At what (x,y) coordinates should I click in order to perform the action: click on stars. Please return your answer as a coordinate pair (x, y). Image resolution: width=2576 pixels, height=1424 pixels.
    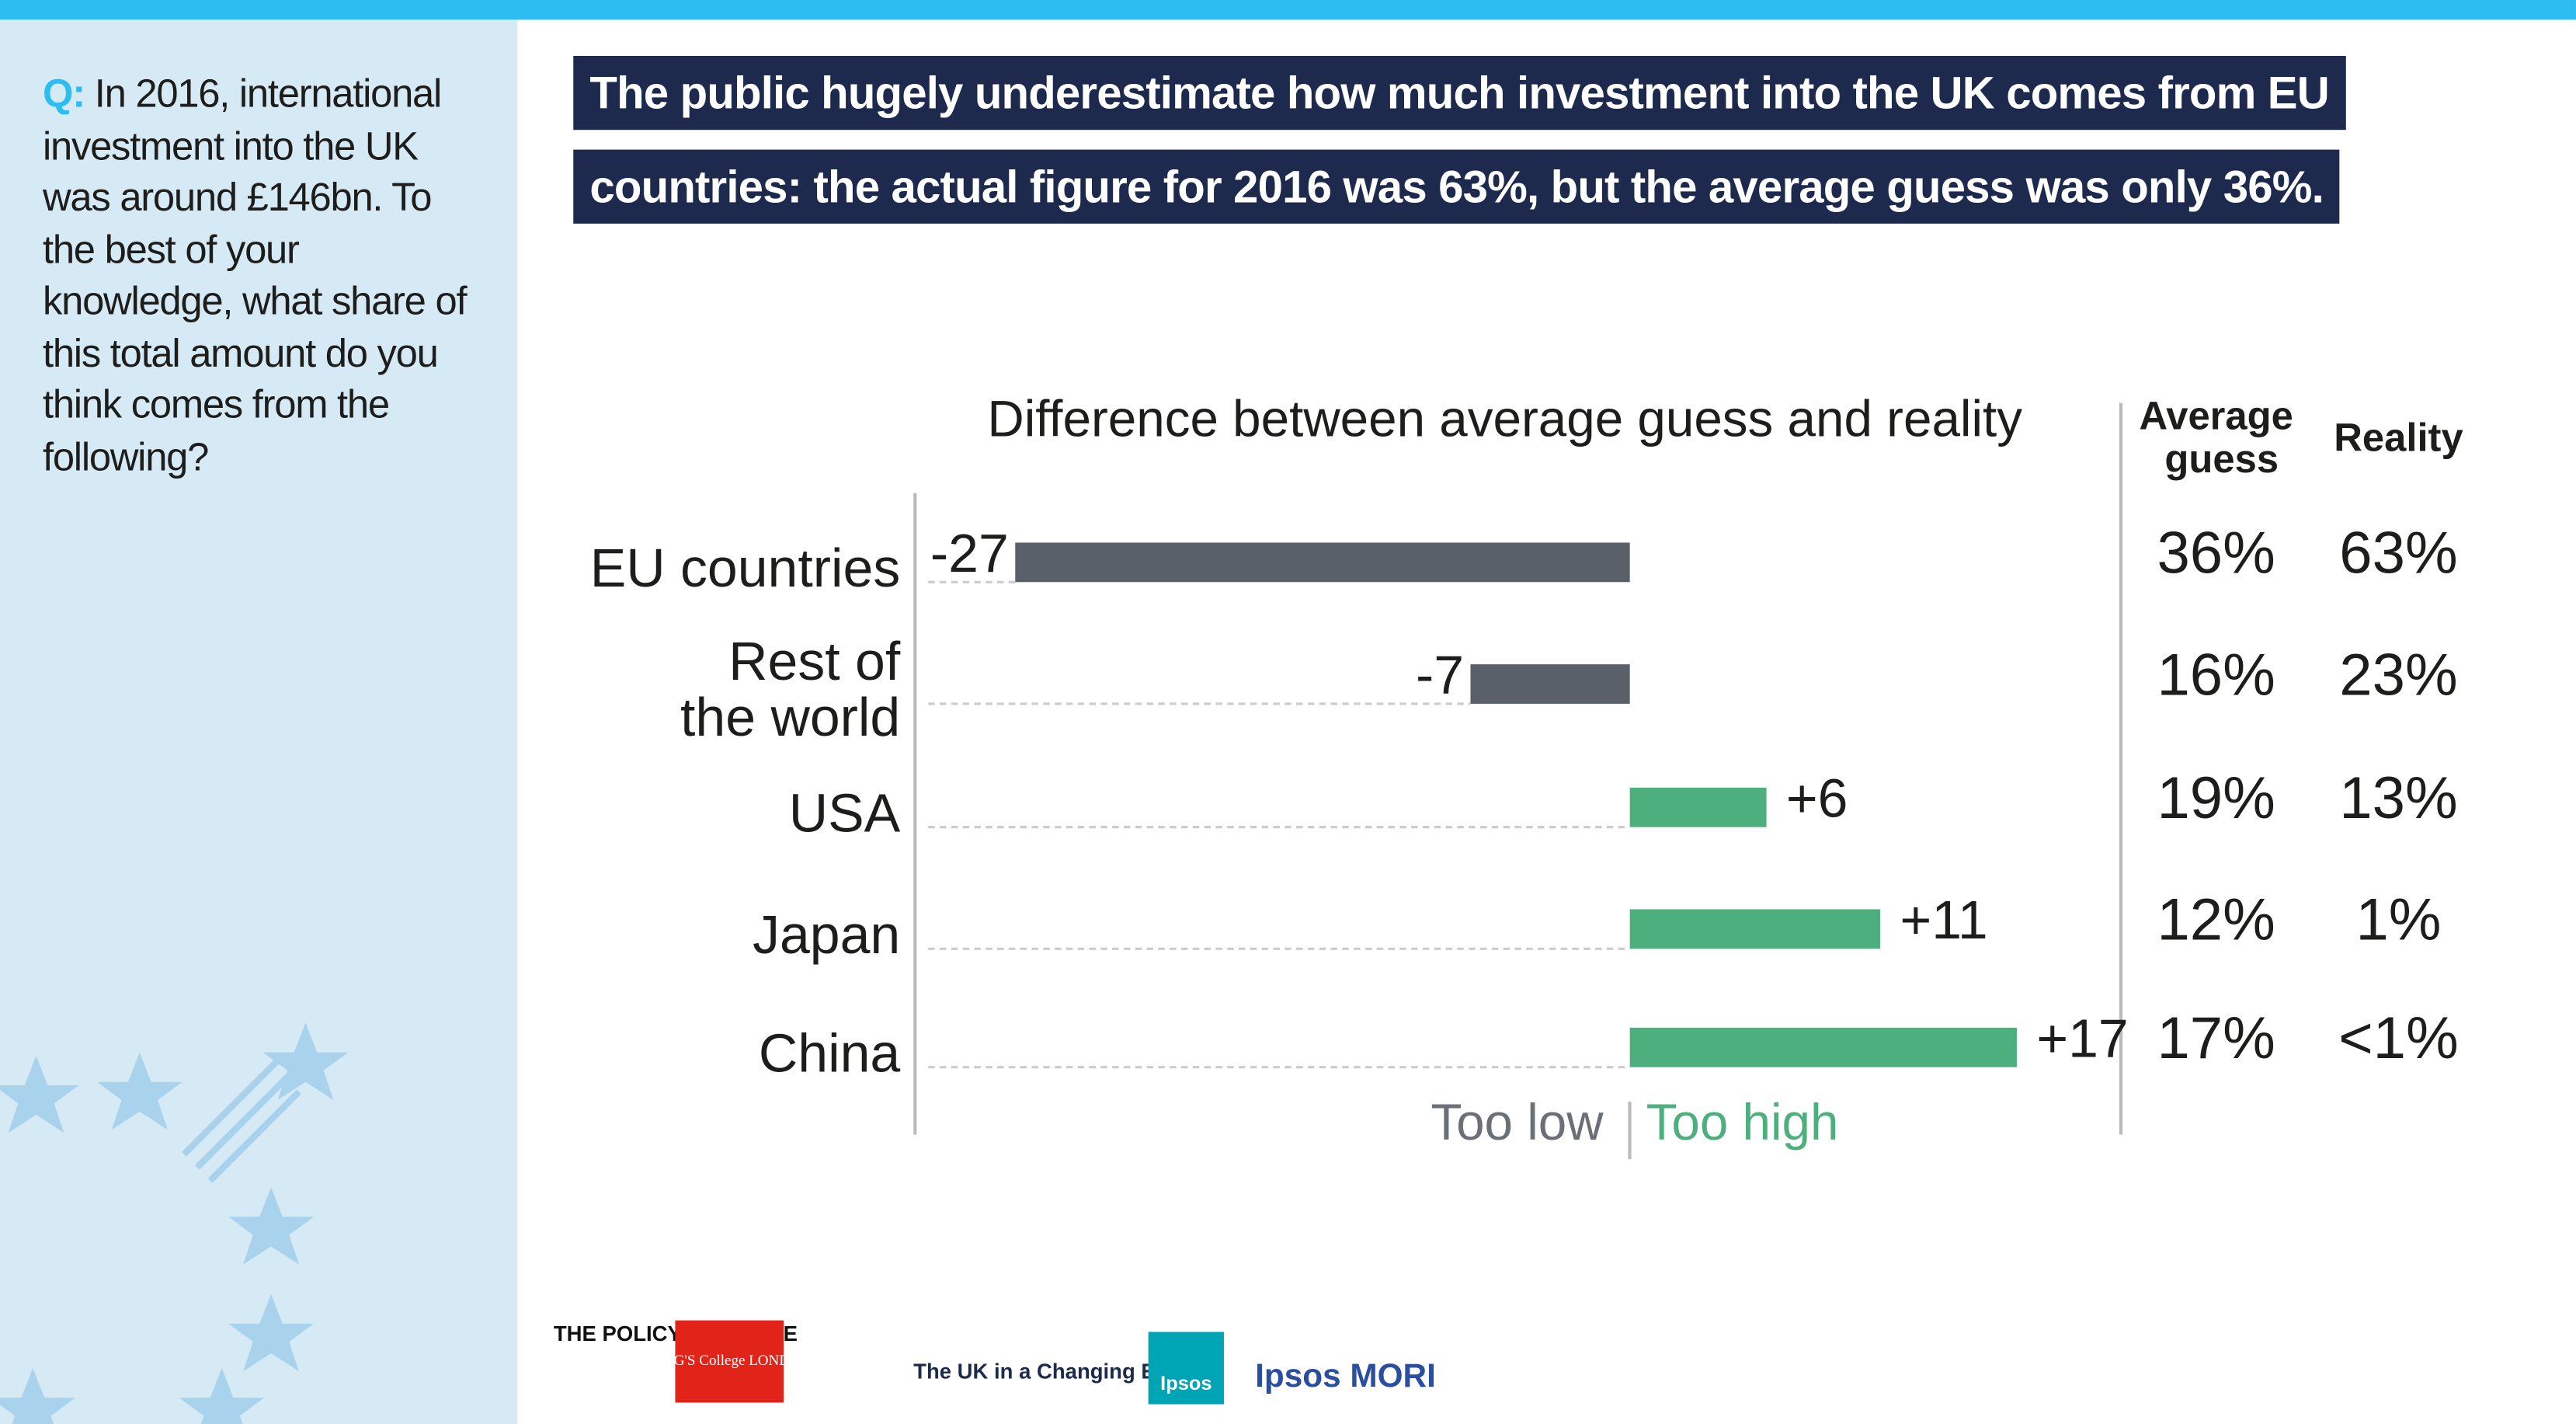
    Looking at the image, I should click on (174, 1223).